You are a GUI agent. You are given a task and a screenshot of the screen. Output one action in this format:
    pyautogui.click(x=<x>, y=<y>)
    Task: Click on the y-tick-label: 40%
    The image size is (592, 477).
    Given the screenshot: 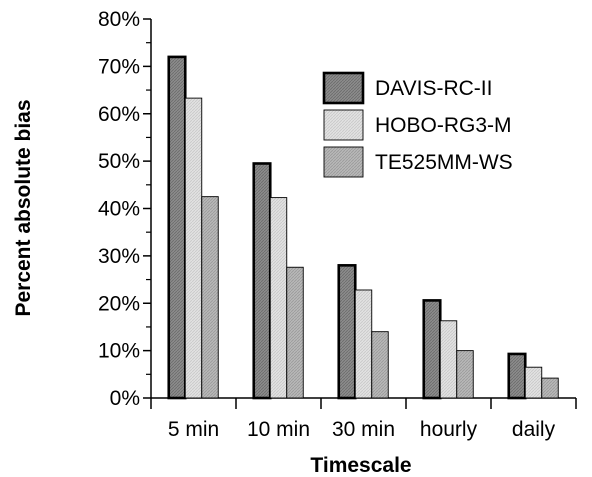 What is the action you would take?
    pyautogui.click(x=119, y=209)
    